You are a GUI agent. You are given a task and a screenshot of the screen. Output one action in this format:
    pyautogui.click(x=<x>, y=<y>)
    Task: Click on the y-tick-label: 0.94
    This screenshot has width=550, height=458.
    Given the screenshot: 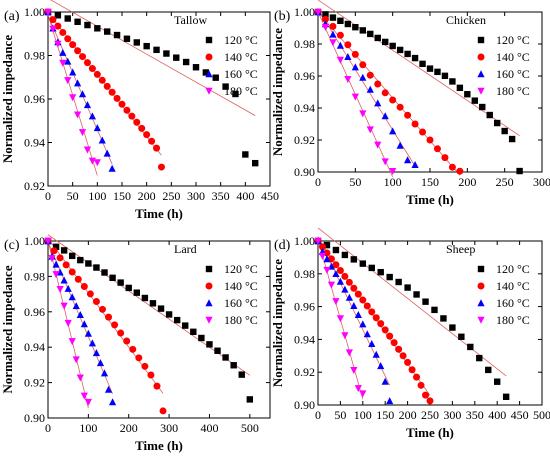 What is the action you would take?
    pyautogui.click(x=34, y=347)
    